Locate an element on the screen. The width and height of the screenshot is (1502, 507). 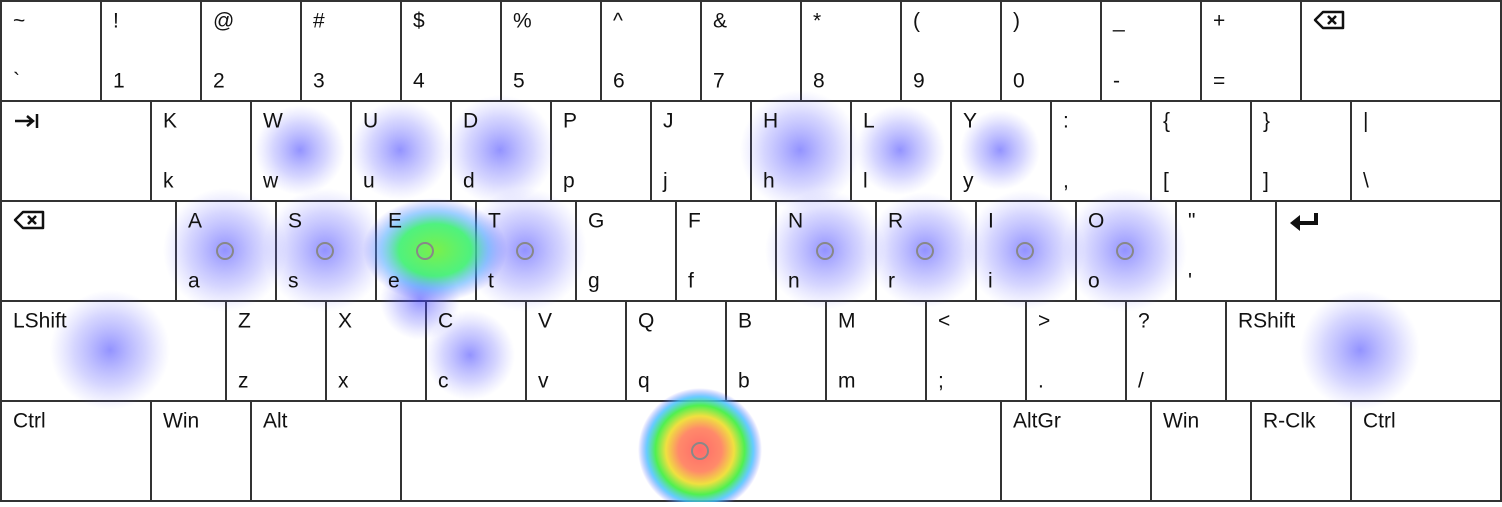
key-lower: y is located at coordinates (968, 181).